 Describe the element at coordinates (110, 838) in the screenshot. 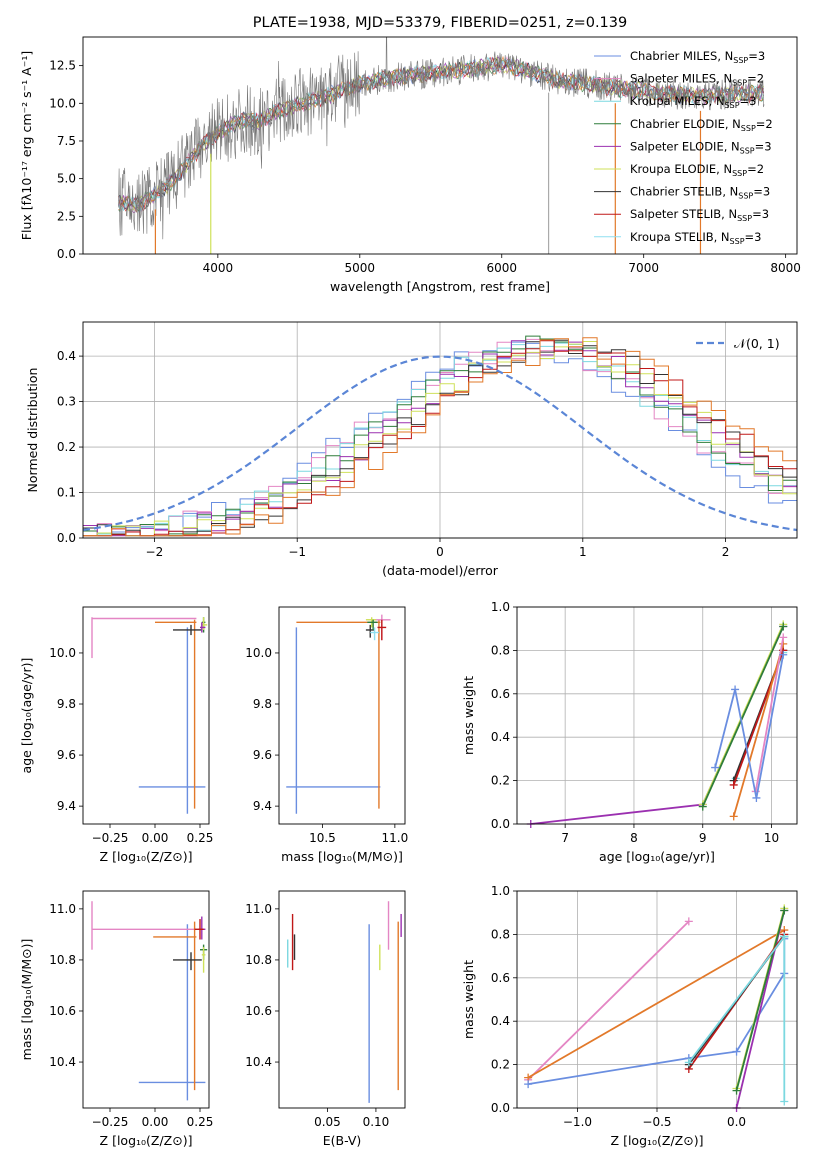

I see `x-tick-label: −0.25` at that location.